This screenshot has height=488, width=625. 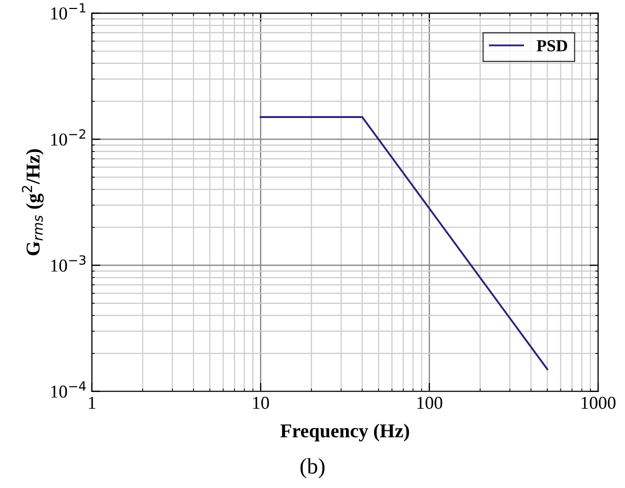 What do you see at coordinates (68, 11) in the screenshot?
I see `y-tick-label: 10$^{−1}$` at bounding box center [68, 11].